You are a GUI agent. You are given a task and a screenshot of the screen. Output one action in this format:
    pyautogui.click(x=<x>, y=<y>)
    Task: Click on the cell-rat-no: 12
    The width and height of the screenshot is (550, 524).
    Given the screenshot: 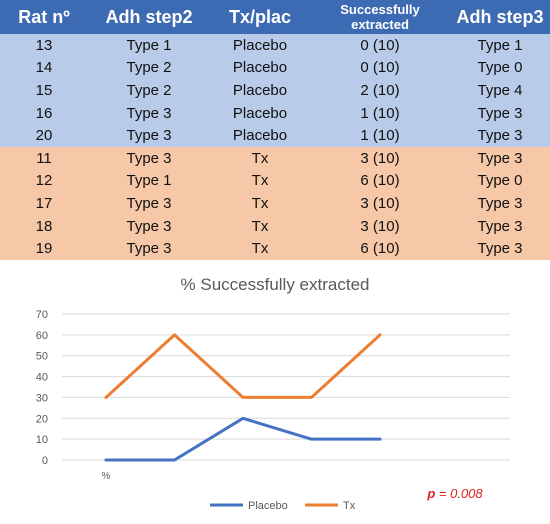 What is the action you would take?
    pyautogui.click(x=44, y=181)
    